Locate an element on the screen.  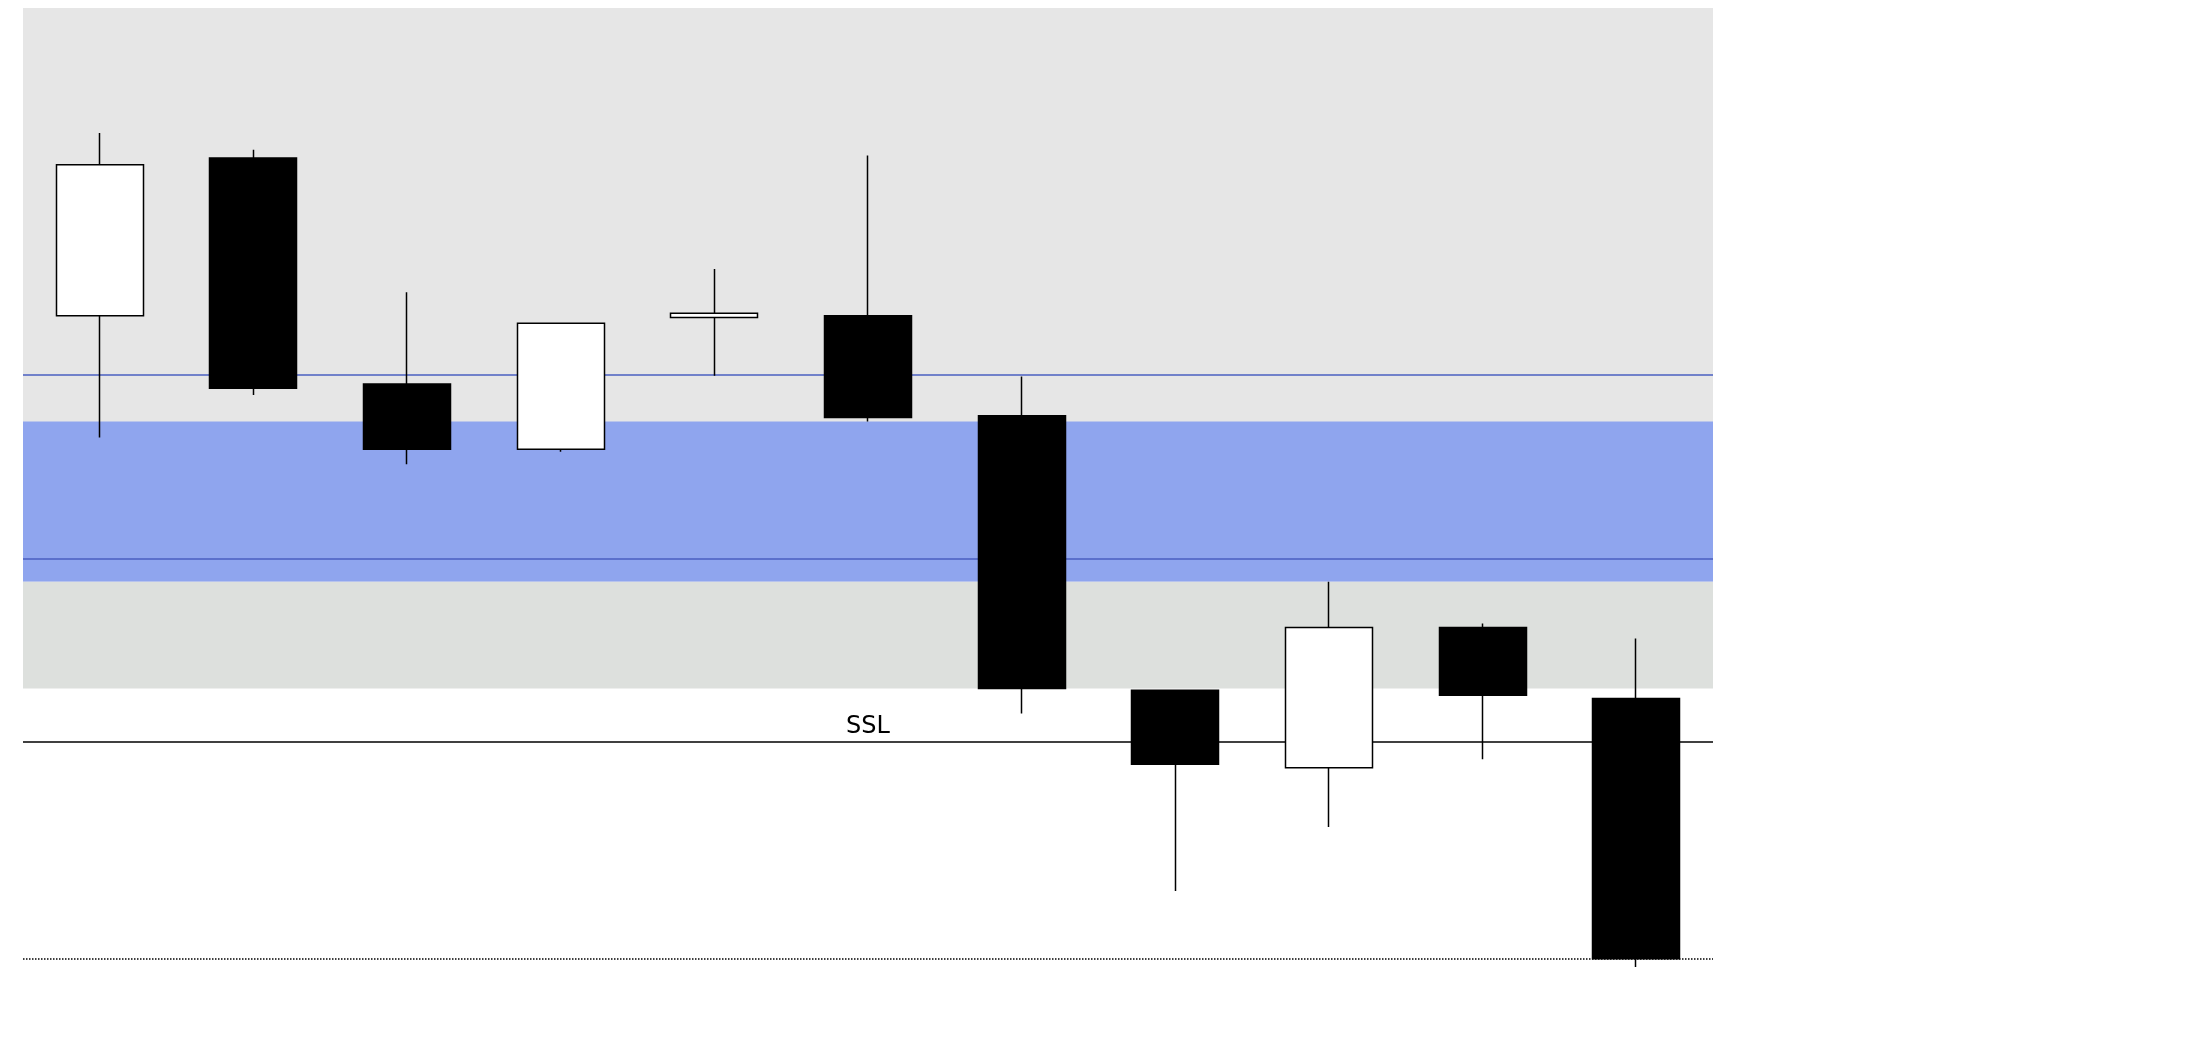
ref-line-label: SSL is located at coordinates (868, 724).